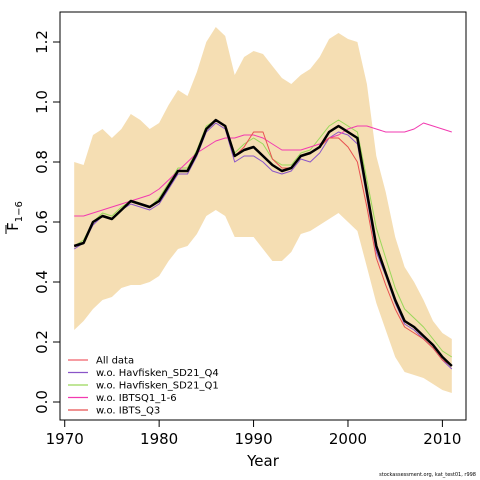 Image resolution: width=480 pixels, height=480 pixels. I want to click on y-tick-label: 0.8, so click(42, 162).